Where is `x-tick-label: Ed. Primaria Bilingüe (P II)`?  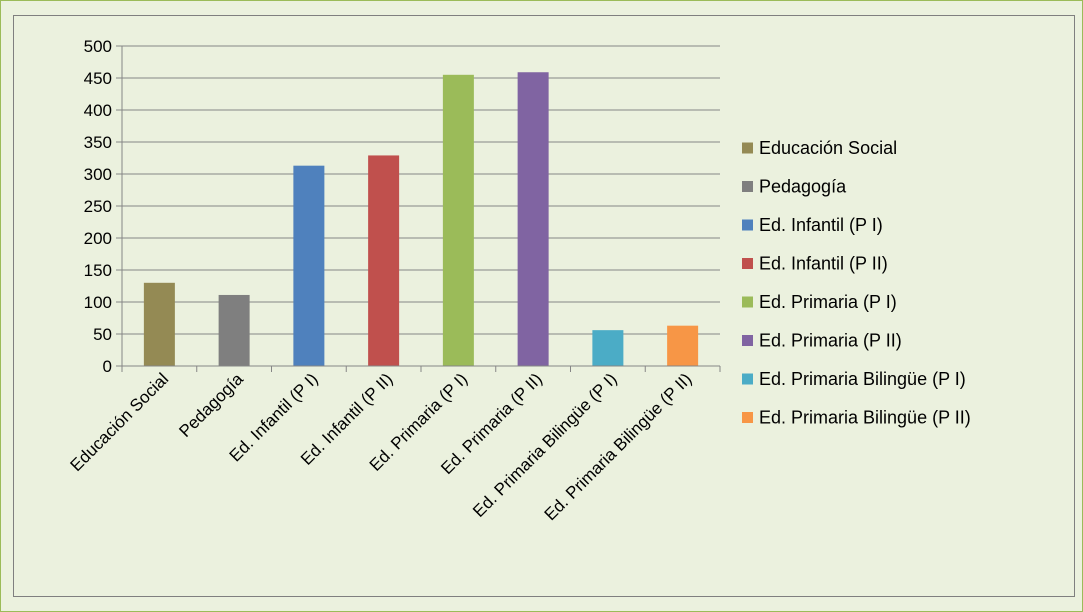 x-tick-label: Ed. Primaria Bilingüe (P II) is located at coordinates (618, 446).